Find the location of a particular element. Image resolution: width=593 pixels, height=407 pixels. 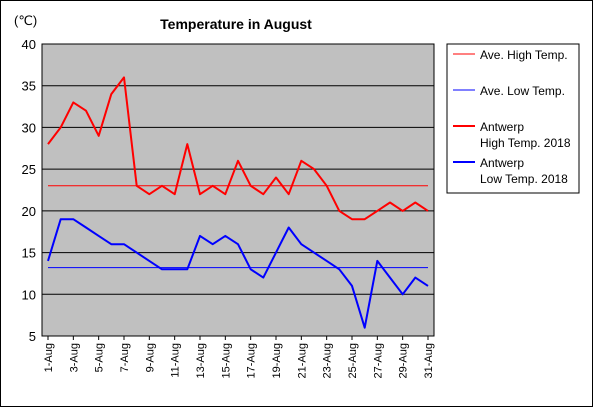

y-tick-label: 10 is located at coordinates (29, 294).